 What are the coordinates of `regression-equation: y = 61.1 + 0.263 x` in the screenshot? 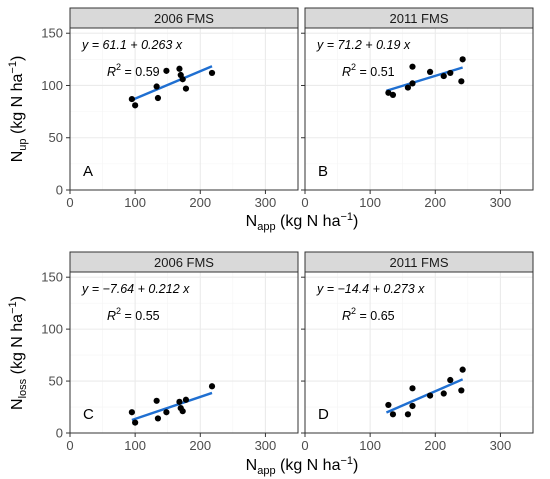 It's located at (132, 45).